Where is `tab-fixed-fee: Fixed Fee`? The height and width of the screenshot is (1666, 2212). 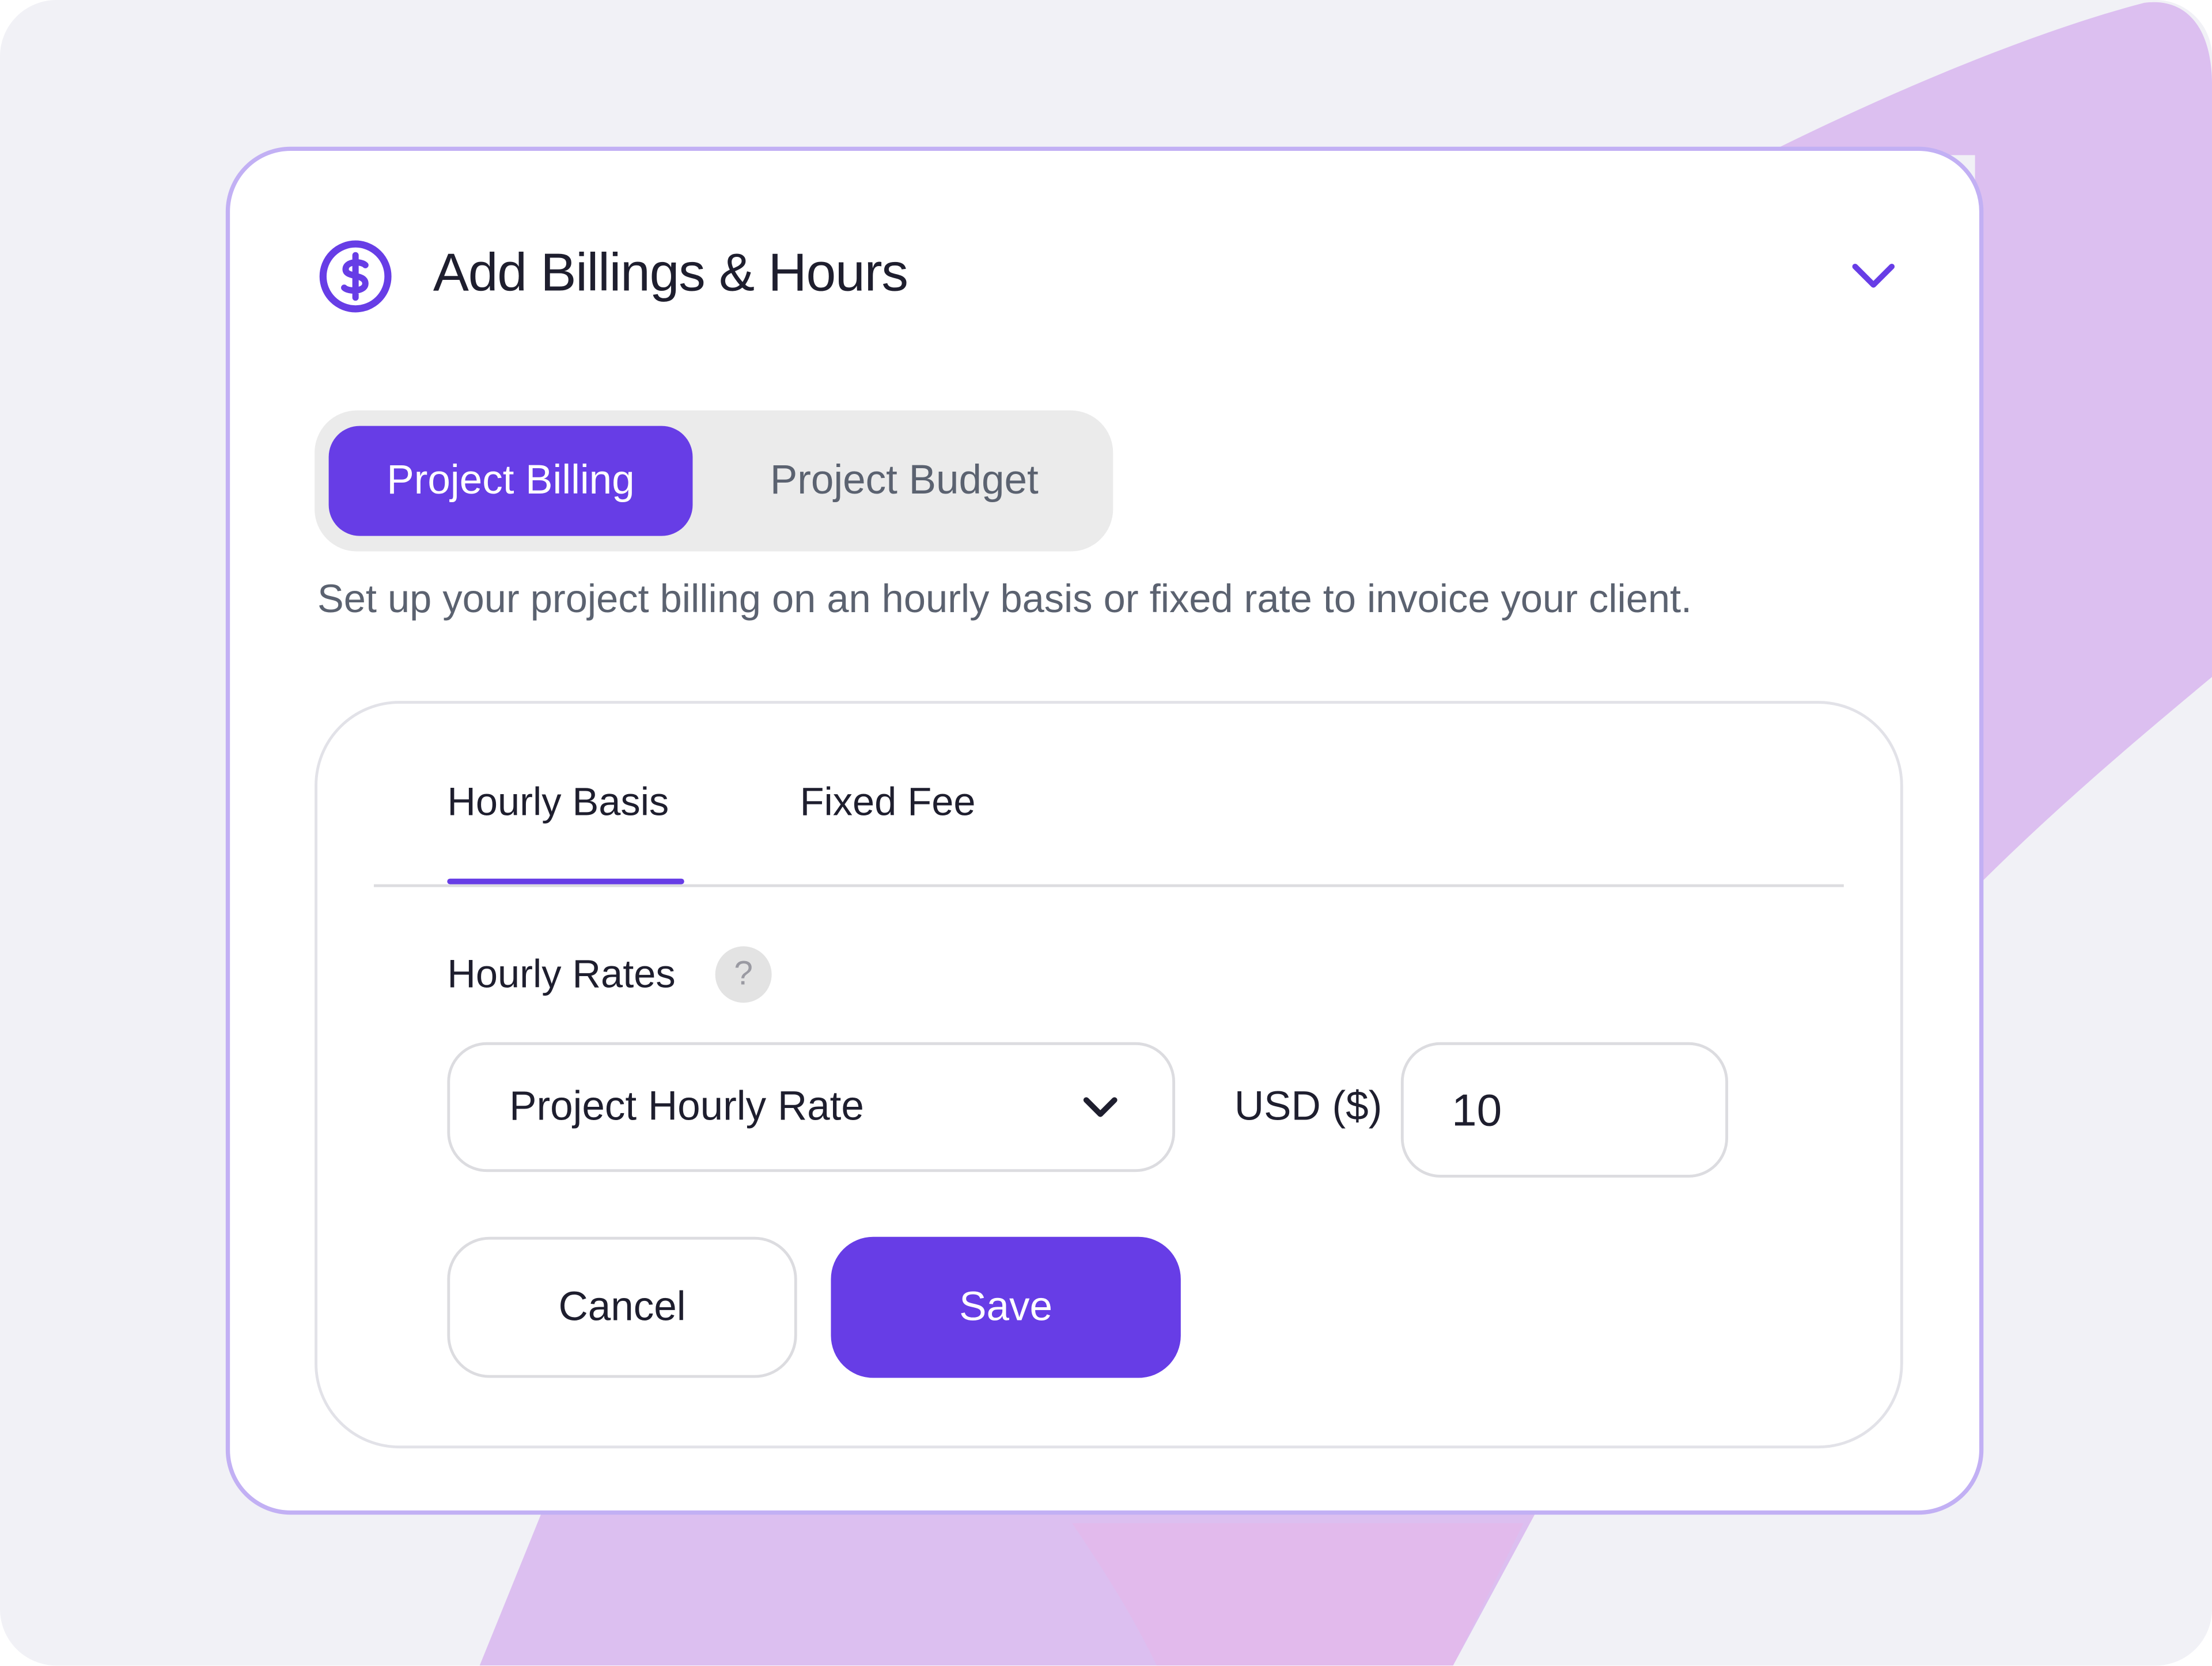 tab-fixed-fee: Fixed Fee is located at coordinates (888, 802).